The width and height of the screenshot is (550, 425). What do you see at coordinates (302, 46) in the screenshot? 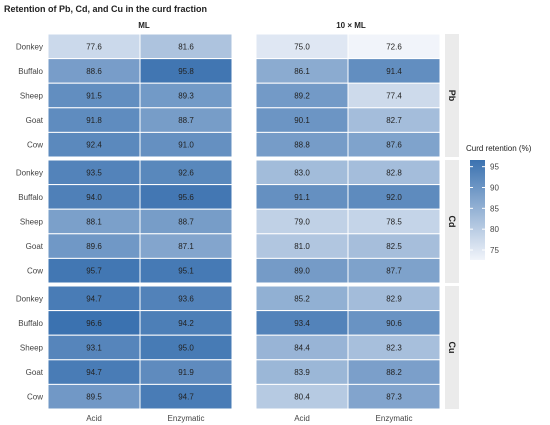
I see `cell-value-label: 75.0` at bounding box center [302, 46].